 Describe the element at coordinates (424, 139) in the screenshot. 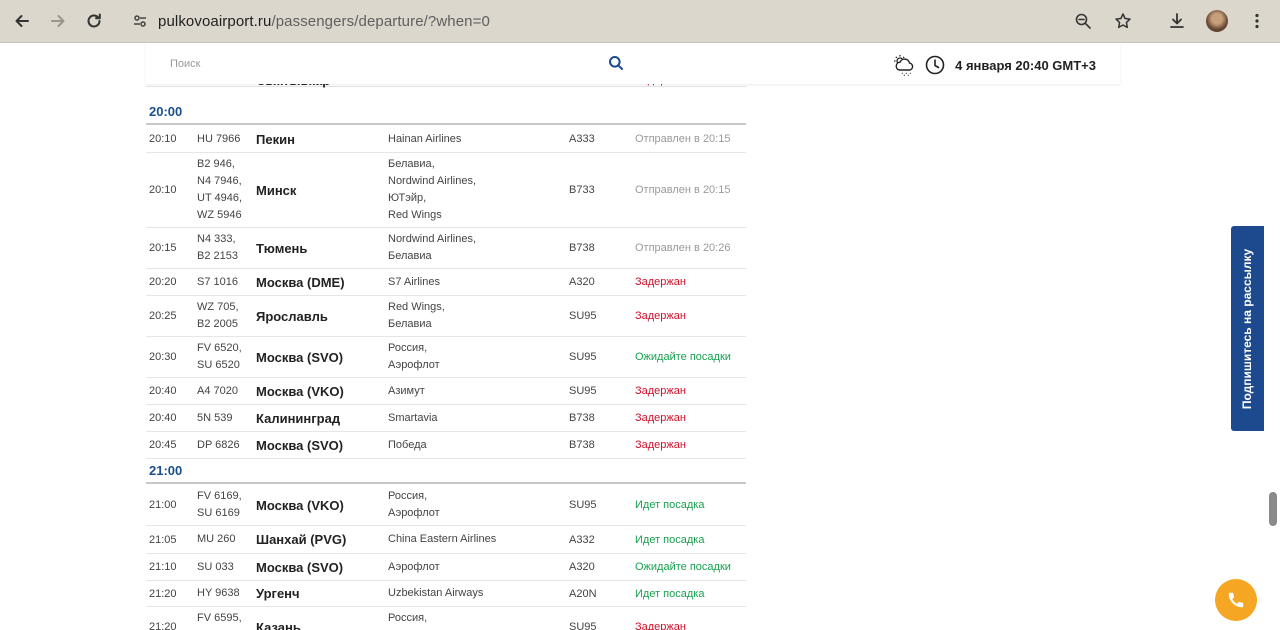

I see `airline-list: Hainan Airlines` at that location.